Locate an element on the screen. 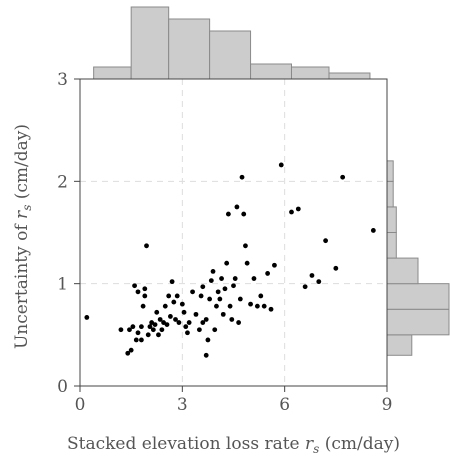  y-axis-label: Uncertainty of rs (cm/day) is located at coordinates (23, 236).